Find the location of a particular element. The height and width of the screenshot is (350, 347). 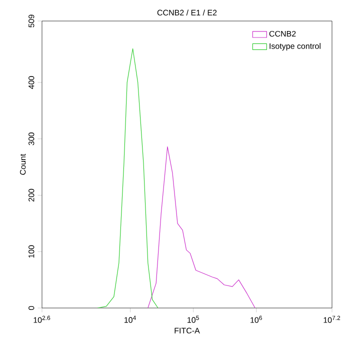

x-tick-label: 10$^{5}$ is located at coordinates (193, 319).